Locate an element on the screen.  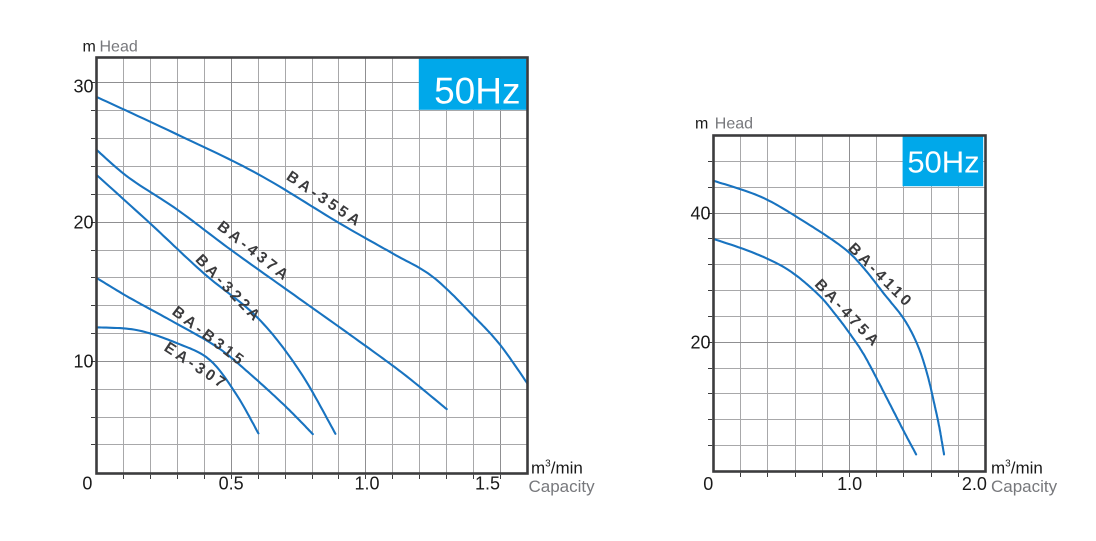
svg-text: 30 is located at coordinates (83, 86).